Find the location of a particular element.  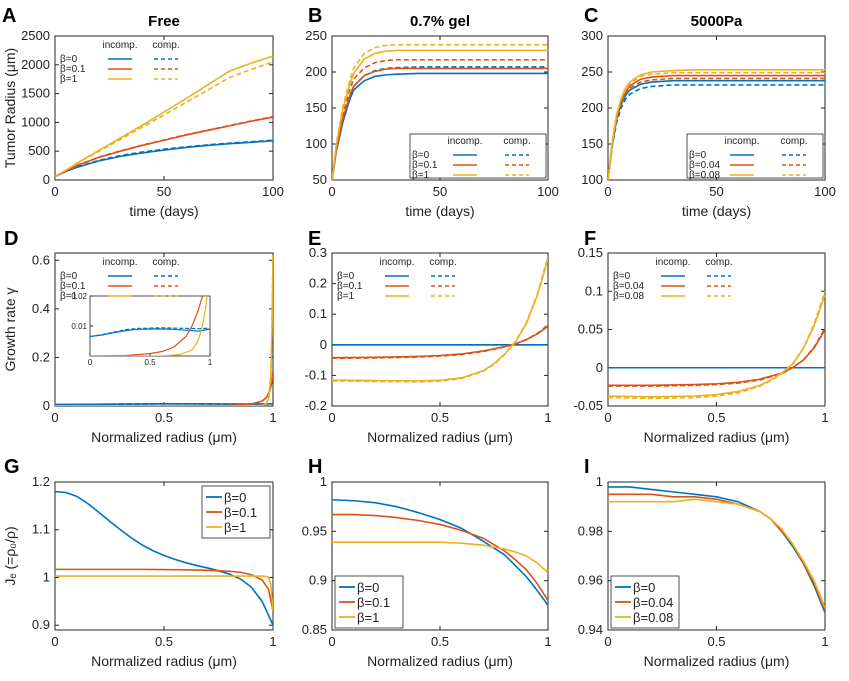

y-tick-label: 2000 is located at coordinates (35, 64).